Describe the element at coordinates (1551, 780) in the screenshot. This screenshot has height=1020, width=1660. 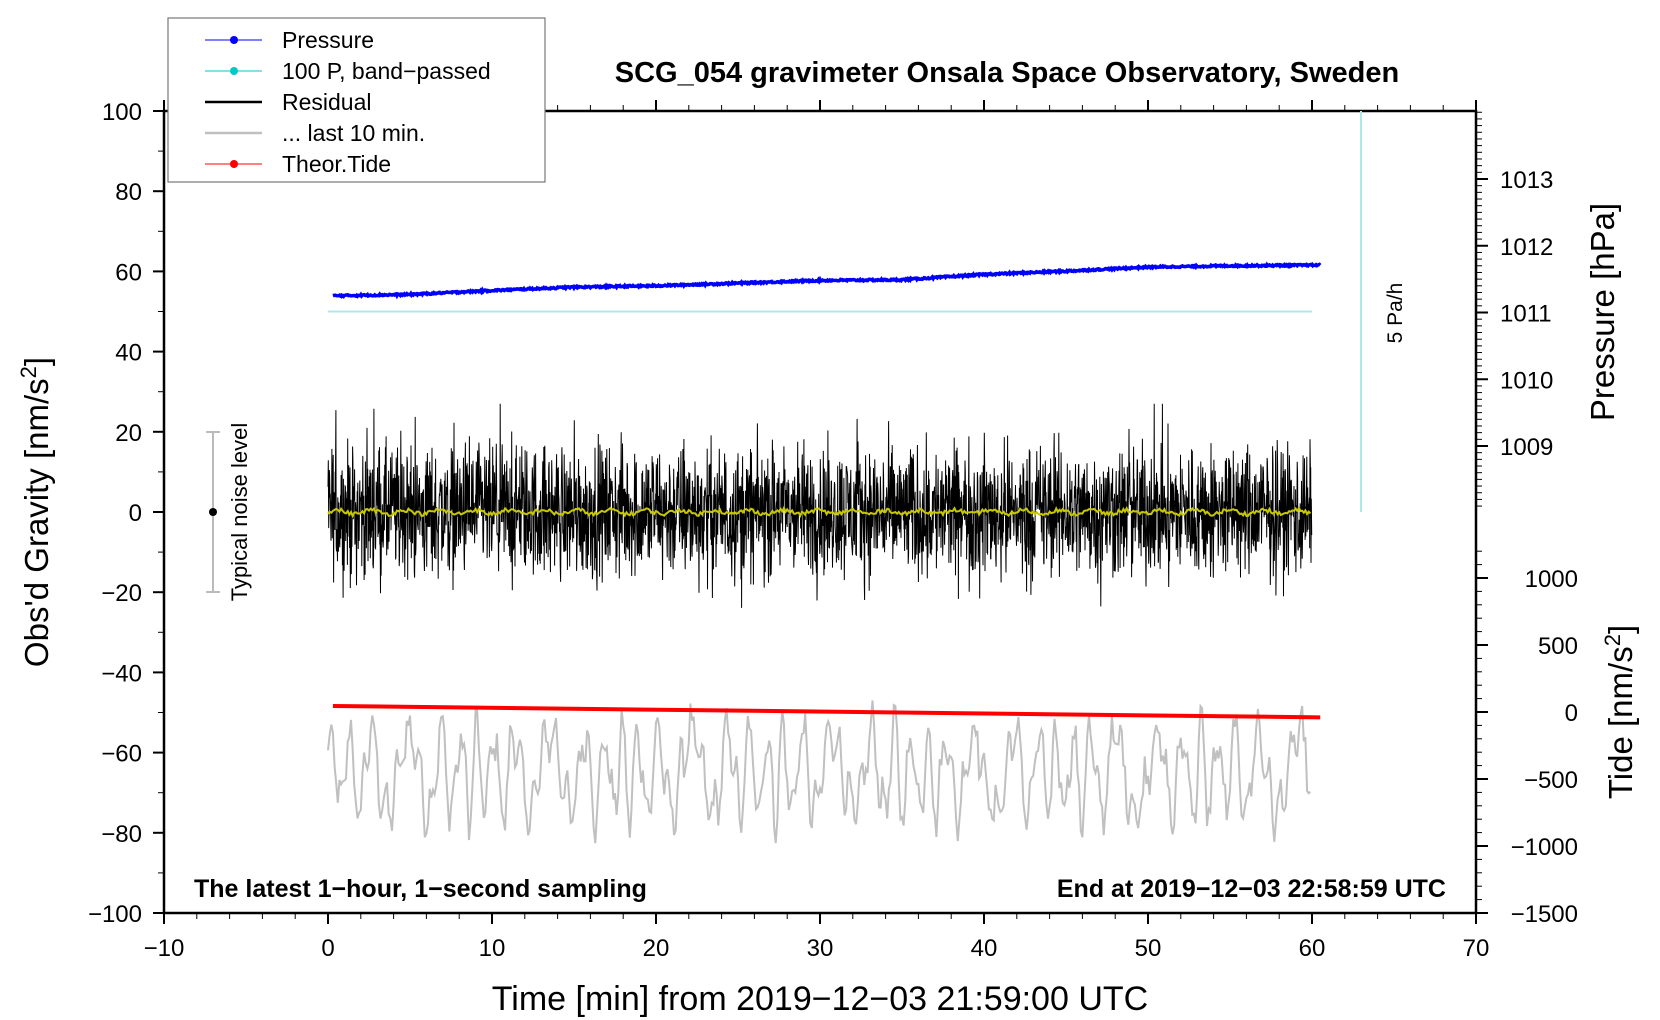
I see `tide-tick-label: −500` at that location.